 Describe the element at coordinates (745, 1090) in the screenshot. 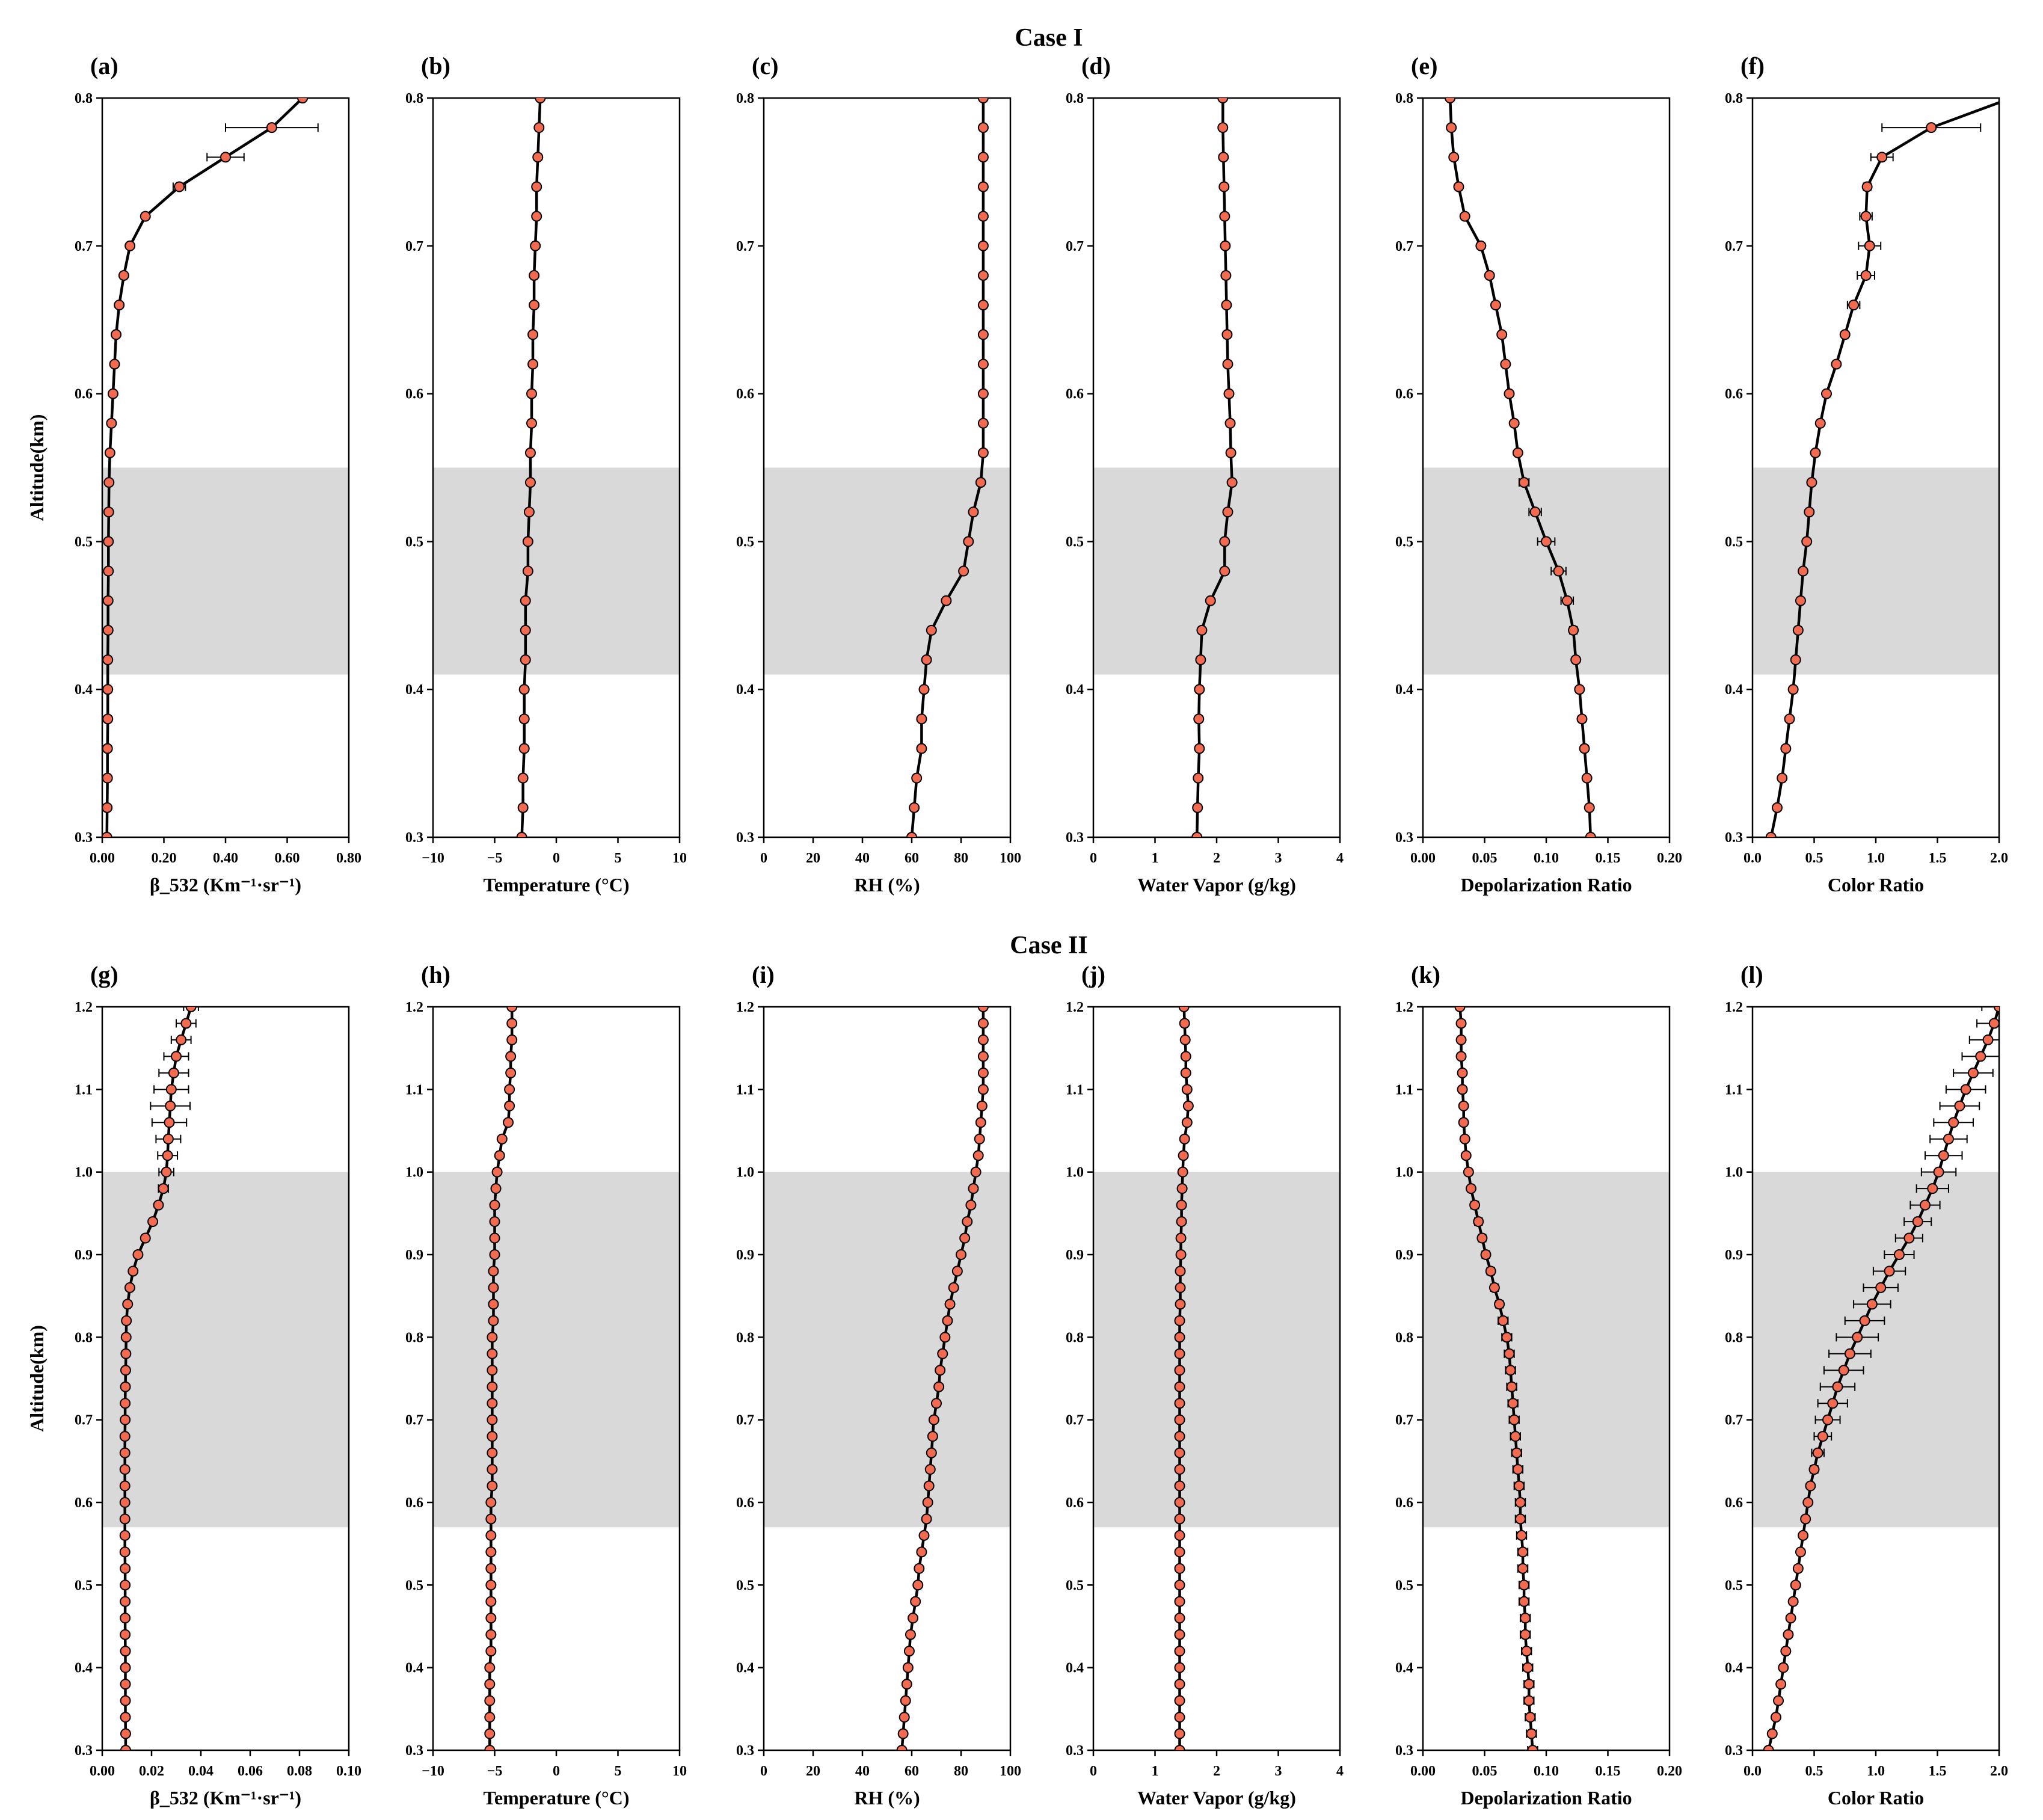

I see `y-tick-label-i-8: 1.1` at that location.